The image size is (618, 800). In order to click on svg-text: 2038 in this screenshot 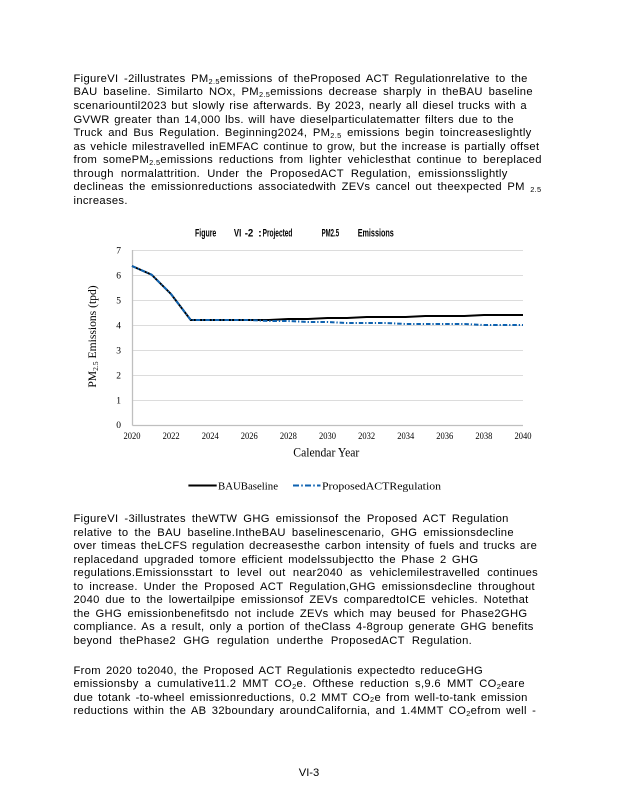, I will do `click(483, 437)`.